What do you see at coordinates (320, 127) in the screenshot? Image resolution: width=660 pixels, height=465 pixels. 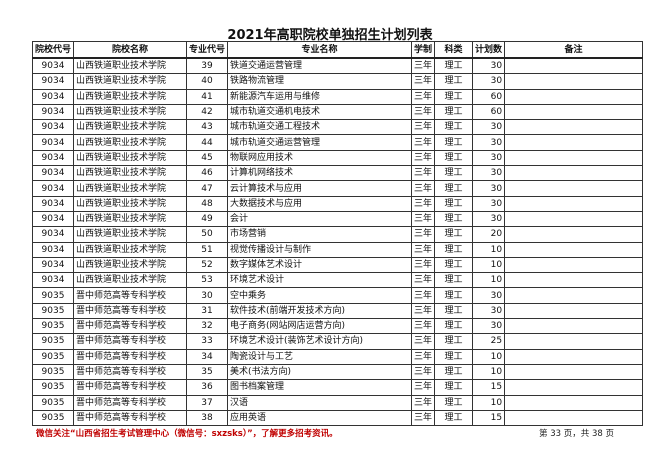 I see `cell-major-name: 城市轨道交通工程技术` at bounding box center [320, 127].